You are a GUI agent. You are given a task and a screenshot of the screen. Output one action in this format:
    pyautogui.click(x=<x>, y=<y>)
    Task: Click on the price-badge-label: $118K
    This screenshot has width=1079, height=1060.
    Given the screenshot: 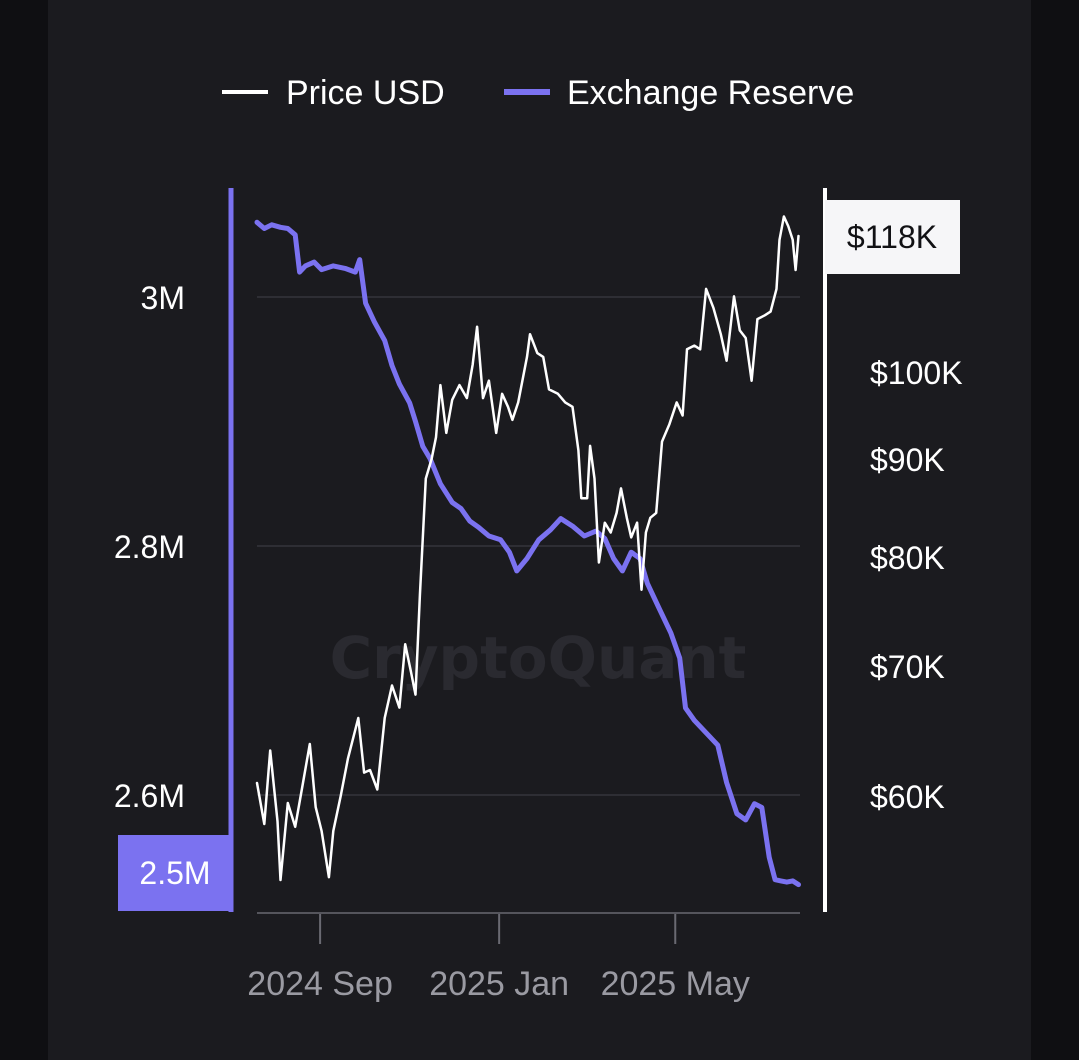 What is the action you would take?
    pyautogui.click(x=892, y=237)
    